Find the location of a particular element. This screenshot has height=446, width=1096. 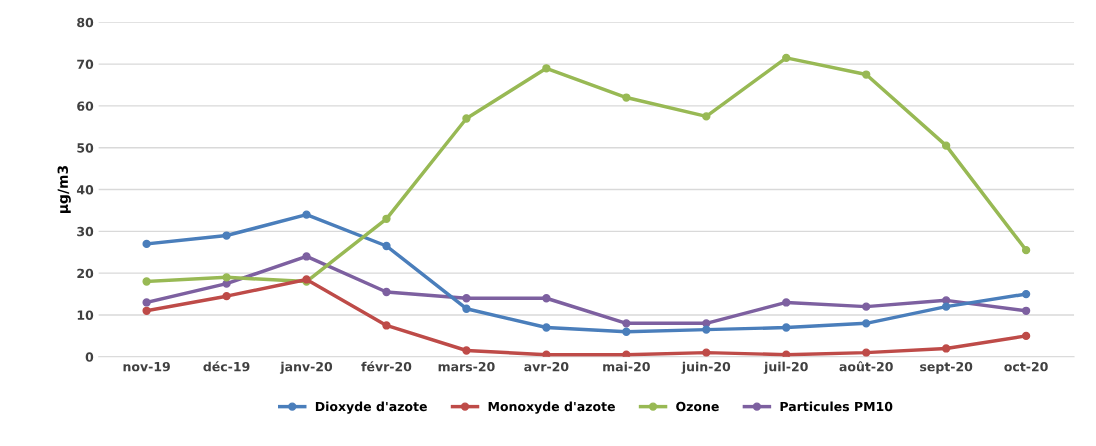

legend-label: Ozone is located at coordinates (697, 406).